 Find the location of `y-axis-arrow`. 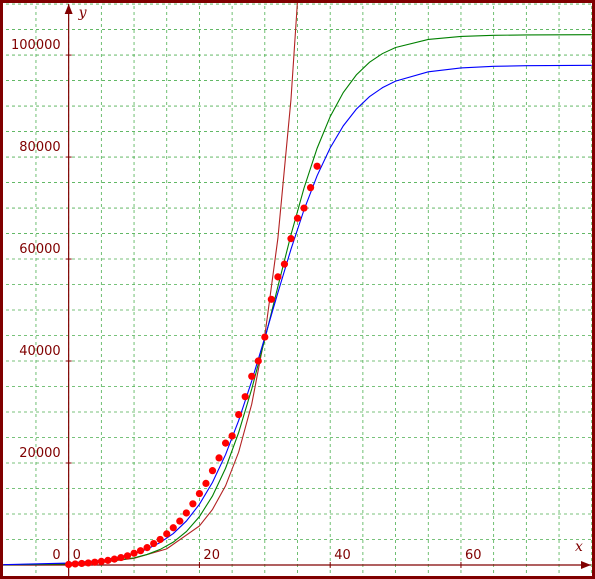

y-axis-arrow is located at coordinates (68, 9).